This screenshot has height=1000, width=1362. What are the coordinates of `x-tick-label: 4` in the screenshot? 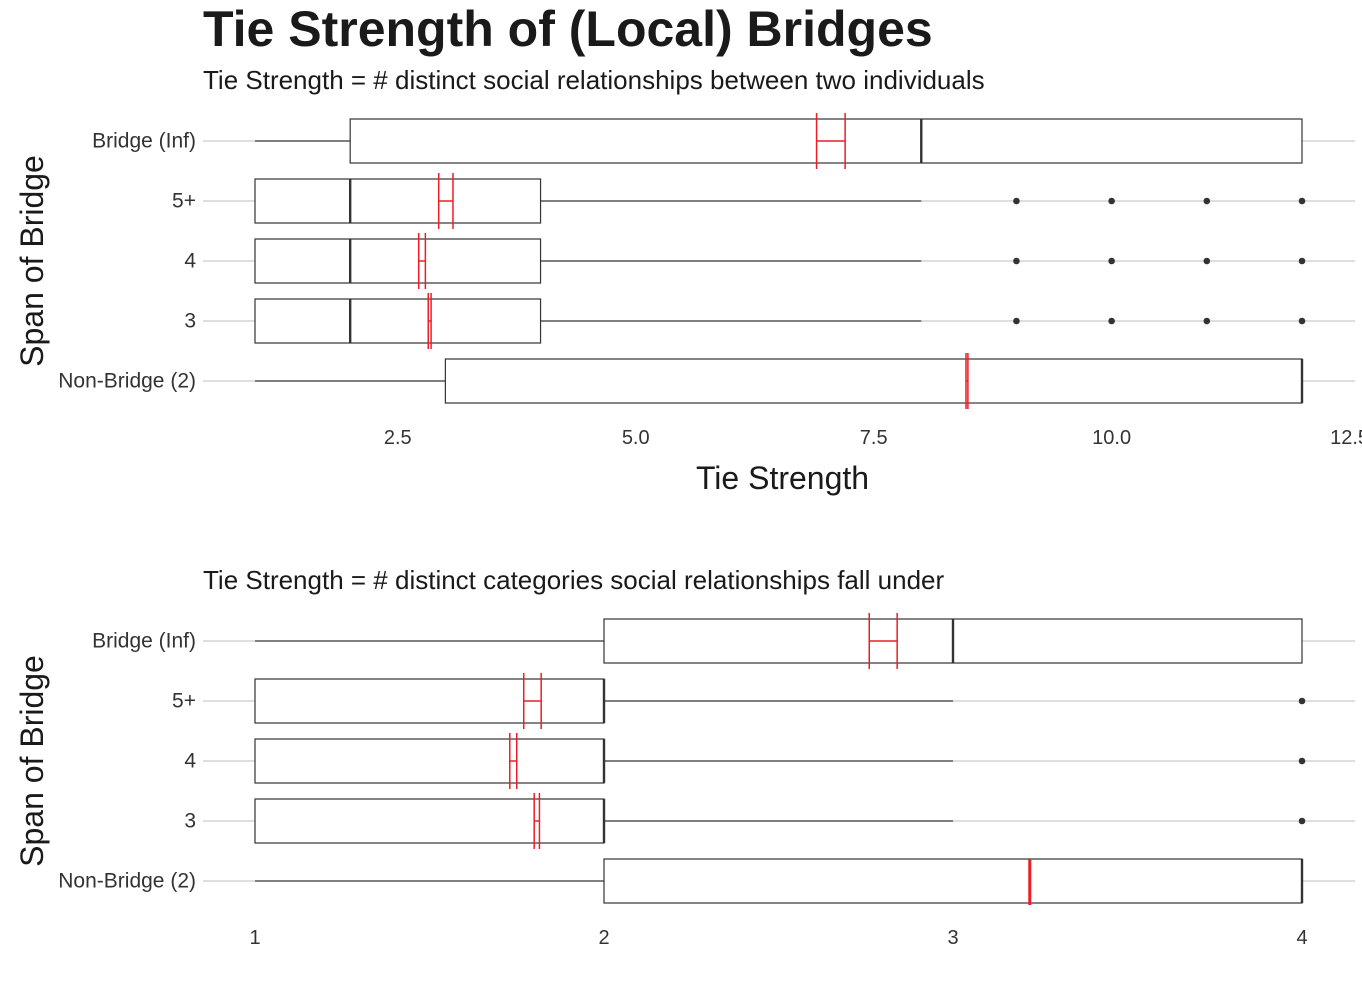 It's located at (1301, 938).